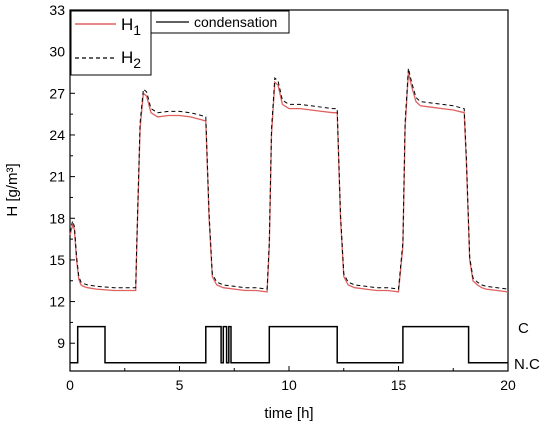 This screenshot has width=550, height=432. Describe the element at coordinates (508, 385) in the screenshot. I see `x-tick-label: 20` at that location.